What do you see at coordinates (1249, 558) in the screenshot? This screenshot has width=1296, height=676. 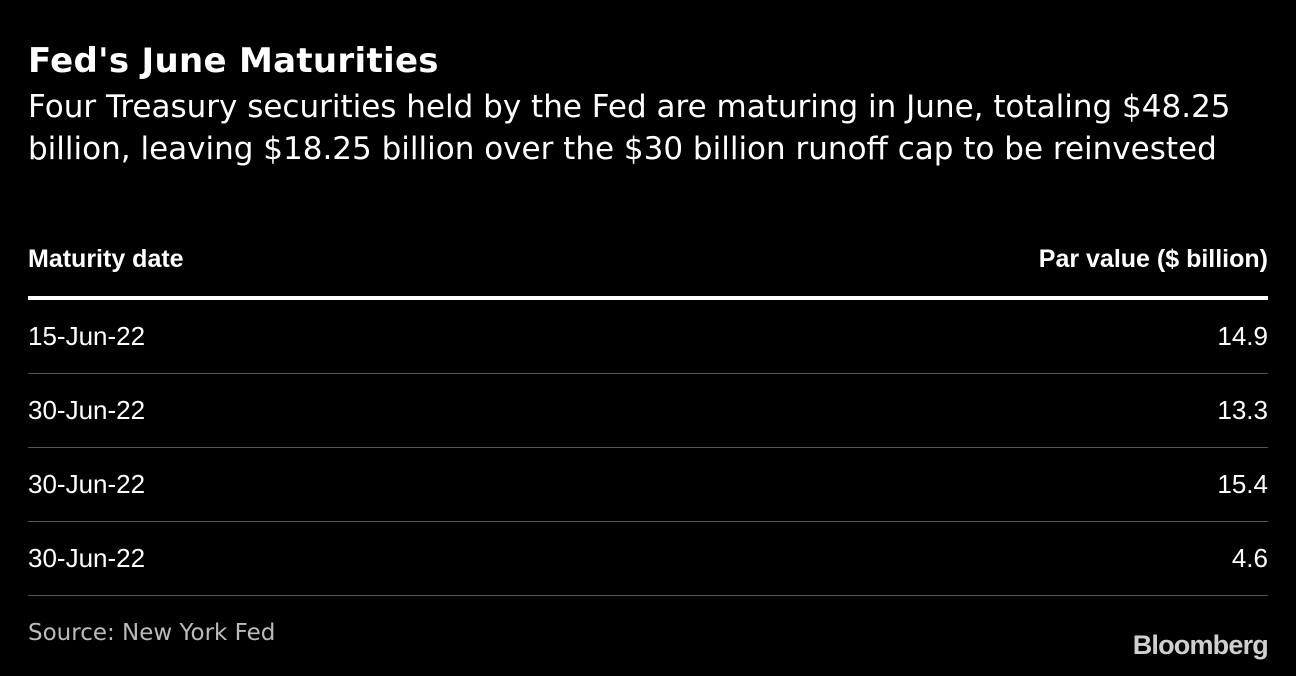 I see `par-value-cell: 4.6` at bounding box center [1249, 558].